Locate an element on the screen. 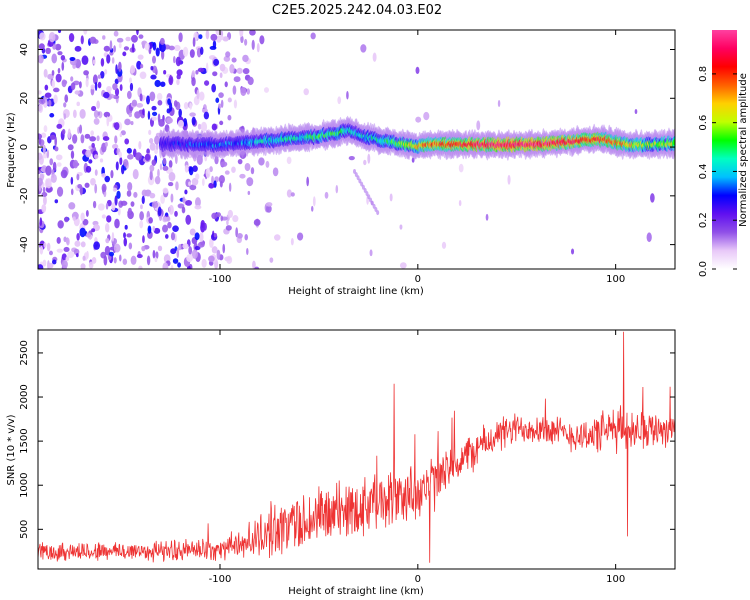 This screenshot has width=750, height=600. spectrogram-ridge is located at coordinates (416, 138).